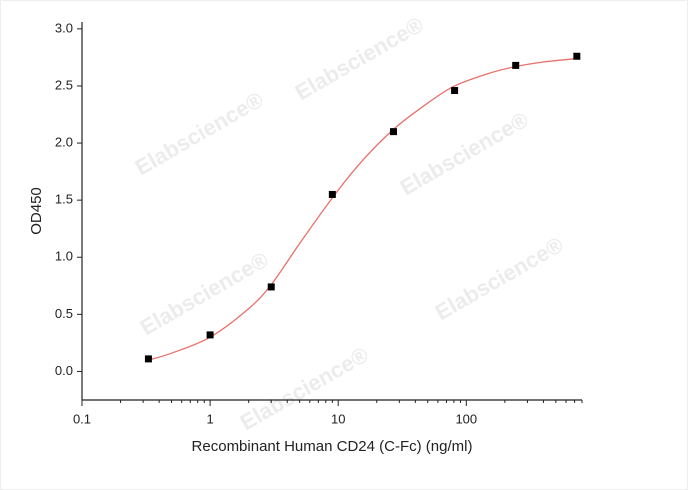 The width and height of the screenshot is (688, 490). Describe the element at coordinates (64, 84) in the screenshot. I see `y-tick-label: 2.5` at that location.